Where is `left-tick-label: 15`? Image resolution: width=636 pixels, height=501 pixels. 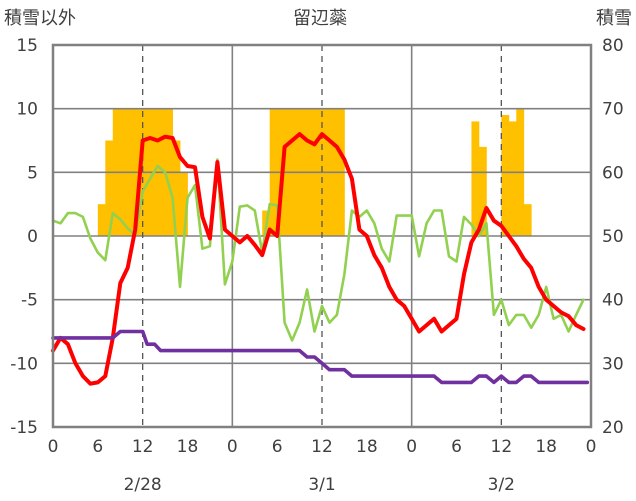 left-tick-label: 15 is located at coordinates (27, 46).